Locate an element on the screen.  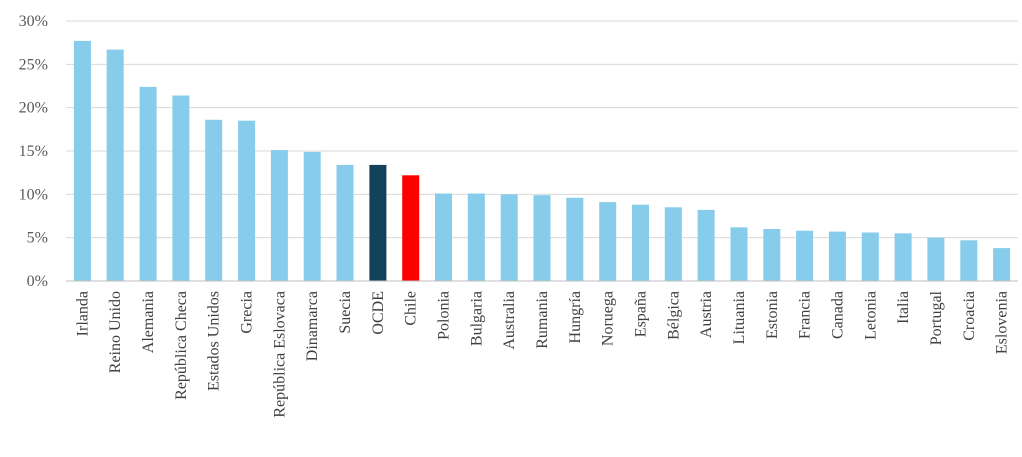
bar-chile is located at coordinates (411, 228).